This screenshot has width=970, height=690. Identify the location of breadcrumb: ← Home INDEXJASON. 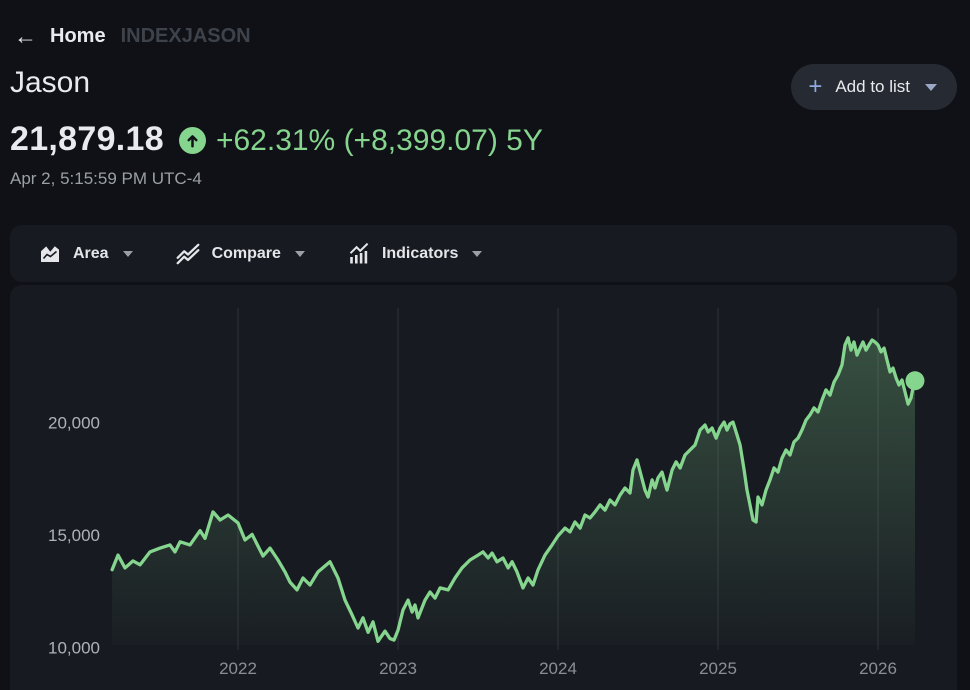
(132, 36).